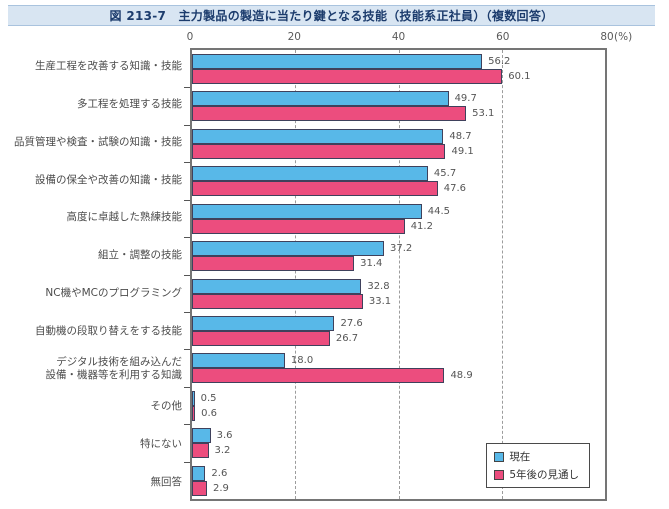 The width and height of the screenshot is (669, 509). What do you see at coordinates (161, 443) in the screenshot?
I see `category-label: 特にない` at bounding box center [161, 443].